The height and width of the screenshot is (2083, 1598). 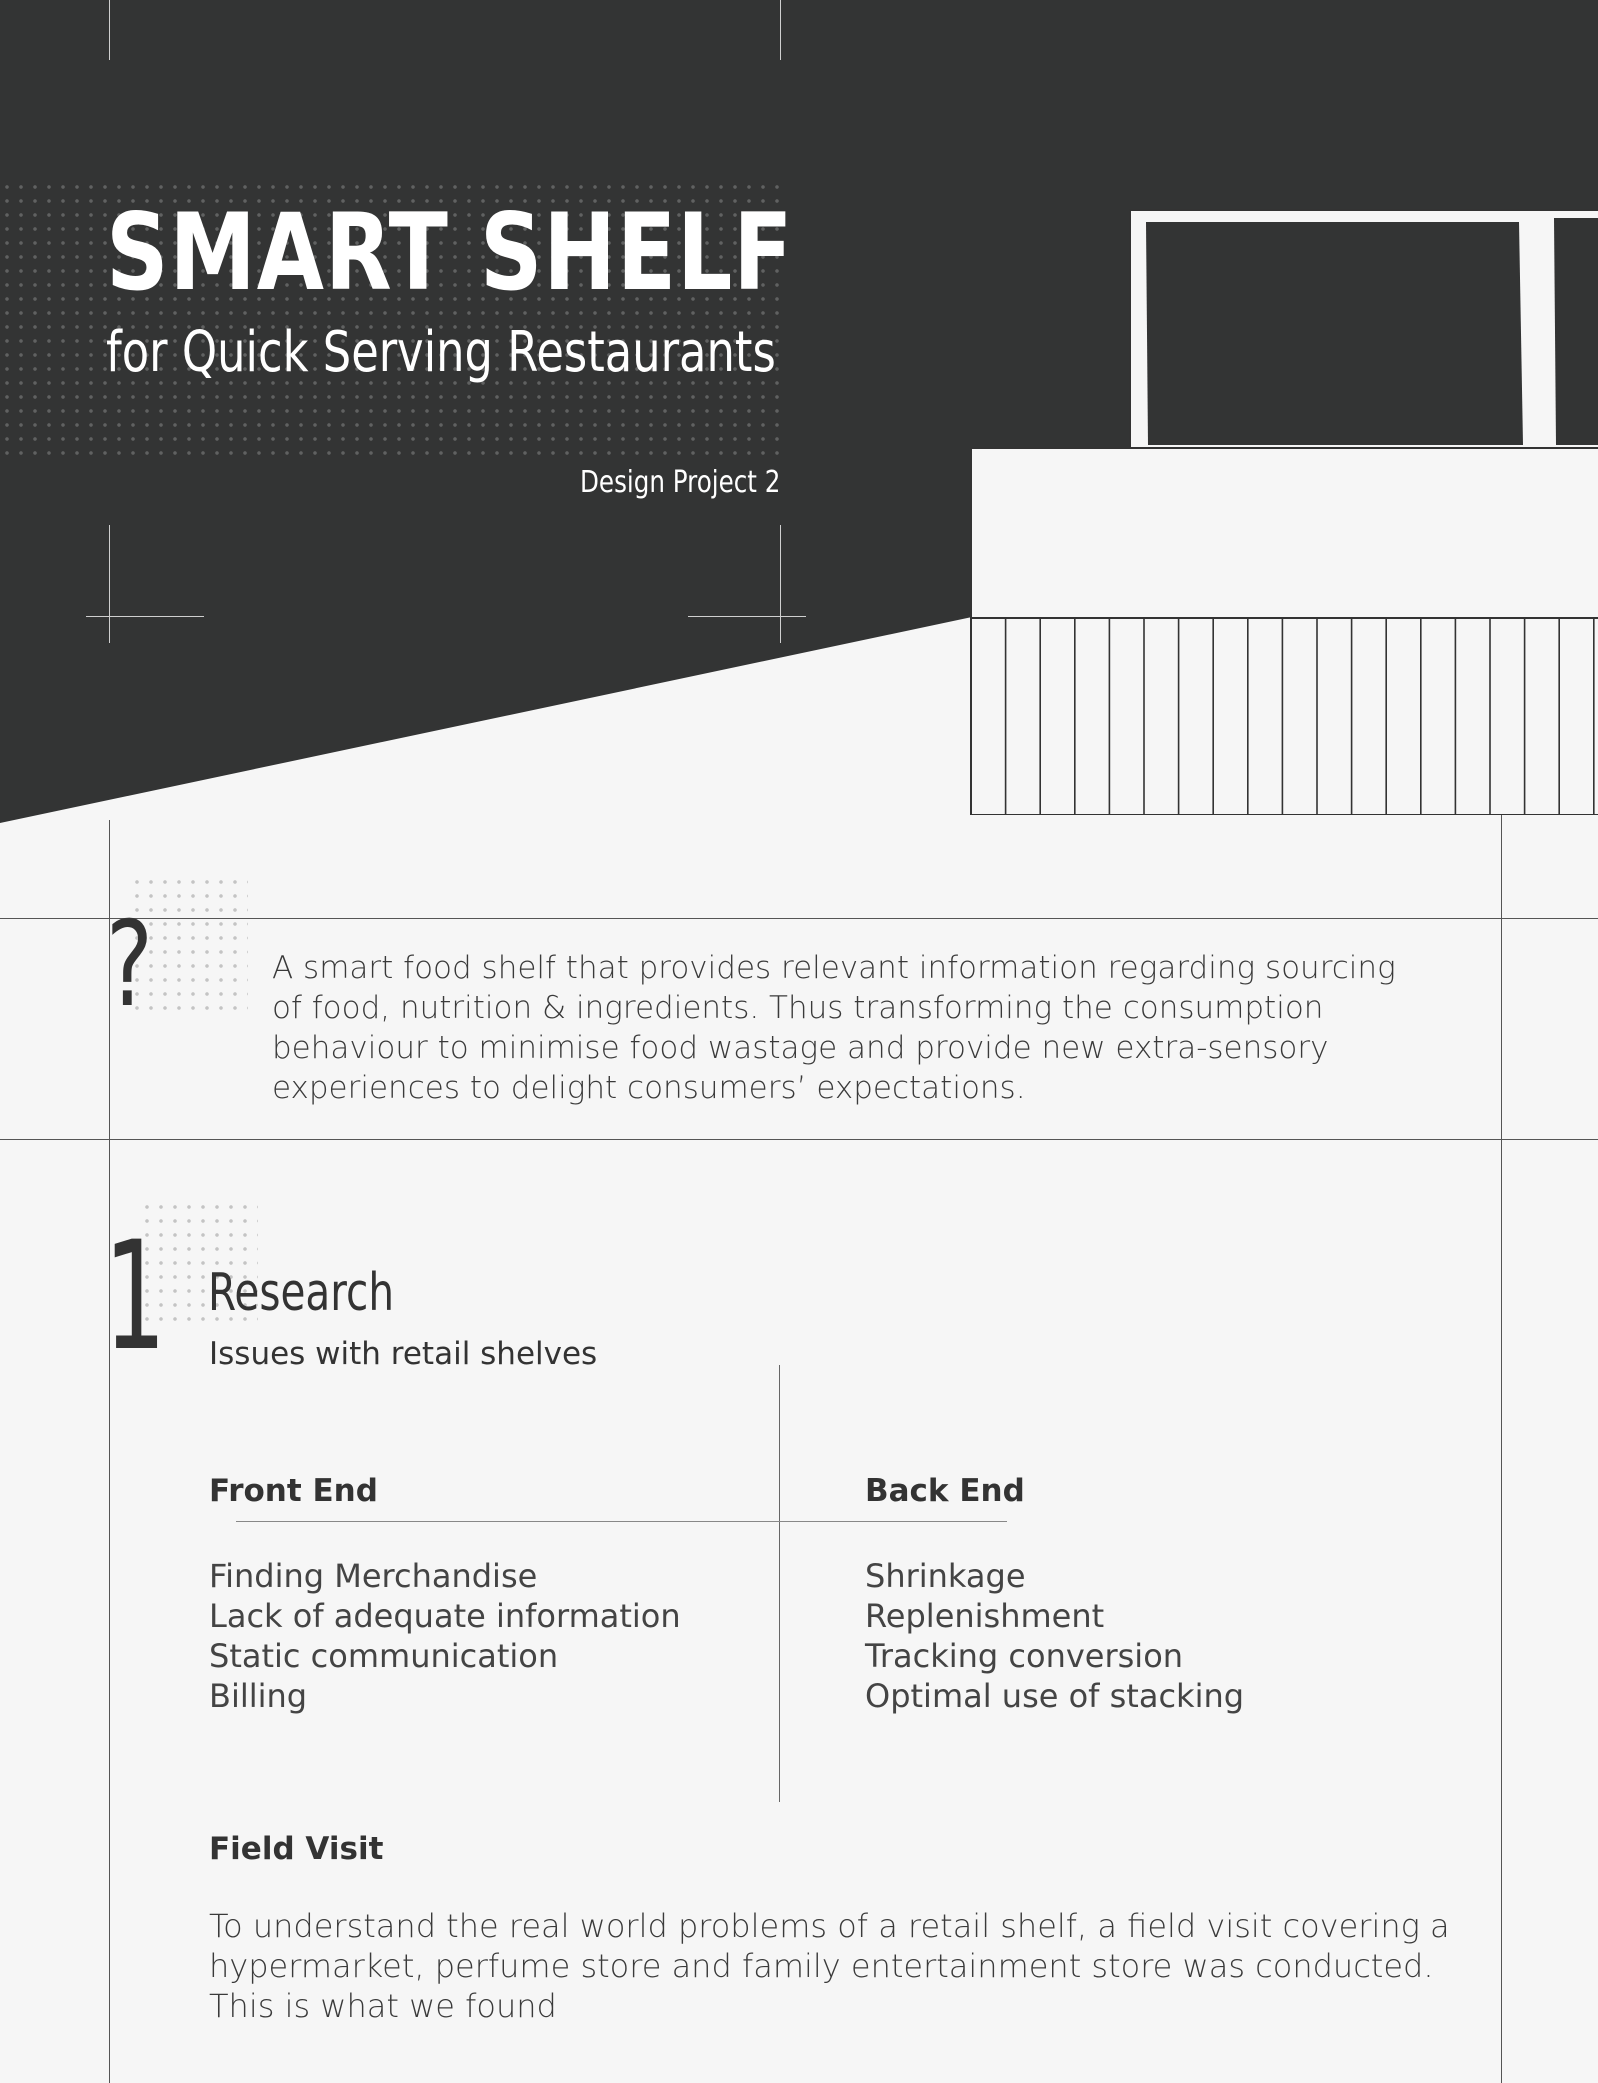 I want to click on project-label: Design Project 2, so click(x=679, y=482).